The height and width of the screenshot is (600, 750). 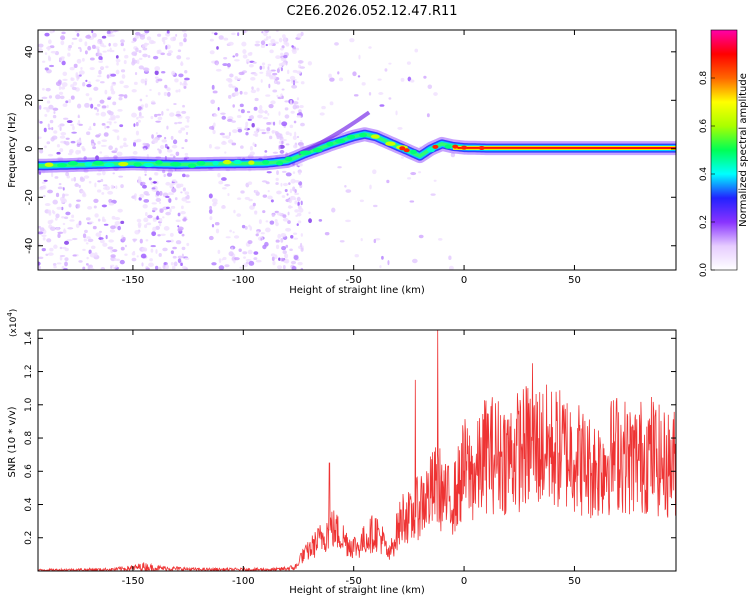 What do you see at coordinates (29, 149) in the screenshot?
I see `y-tick-label: 0` at bounding box center [29, 149].